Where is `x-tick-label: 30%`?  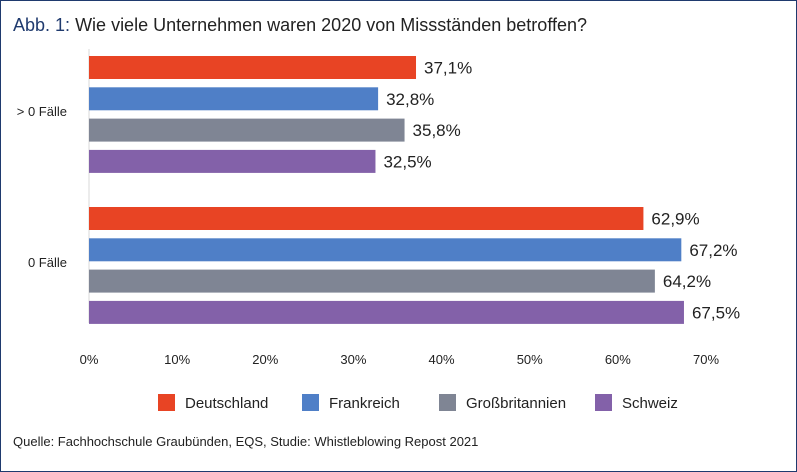
x-tick-label: 30% is located at coordinates (353, 359).